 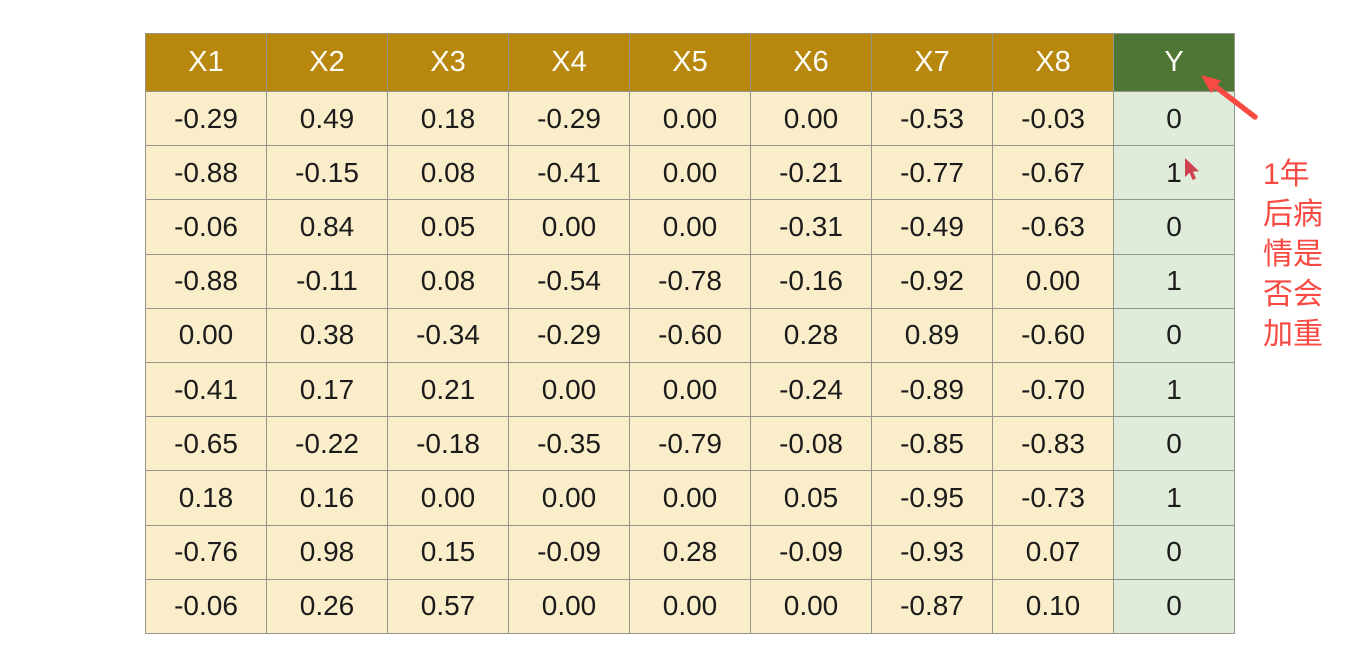 I want to click on table-cell: 0.28, so click(x=690, y=552).